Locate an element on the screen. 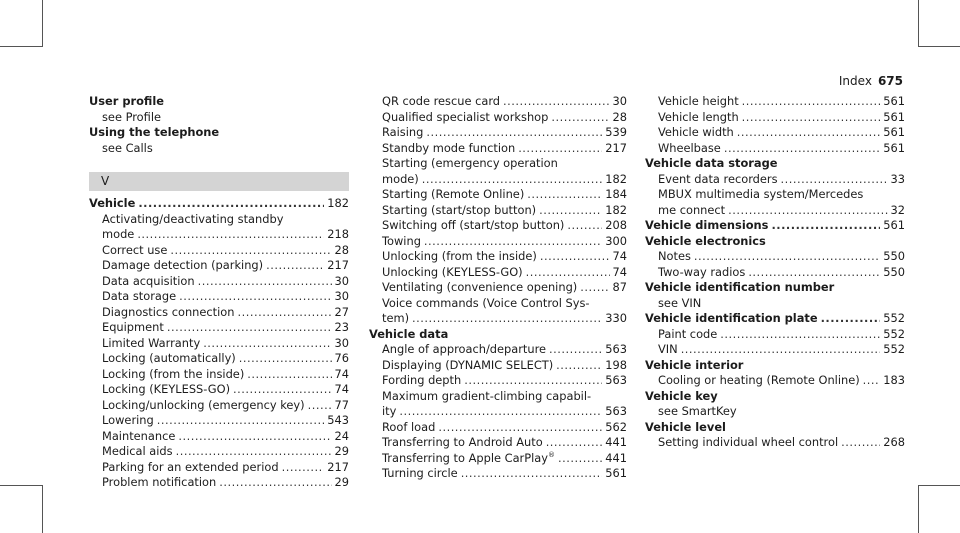  index-subentry: Maintenance24 is located at coordinates (219, 437).